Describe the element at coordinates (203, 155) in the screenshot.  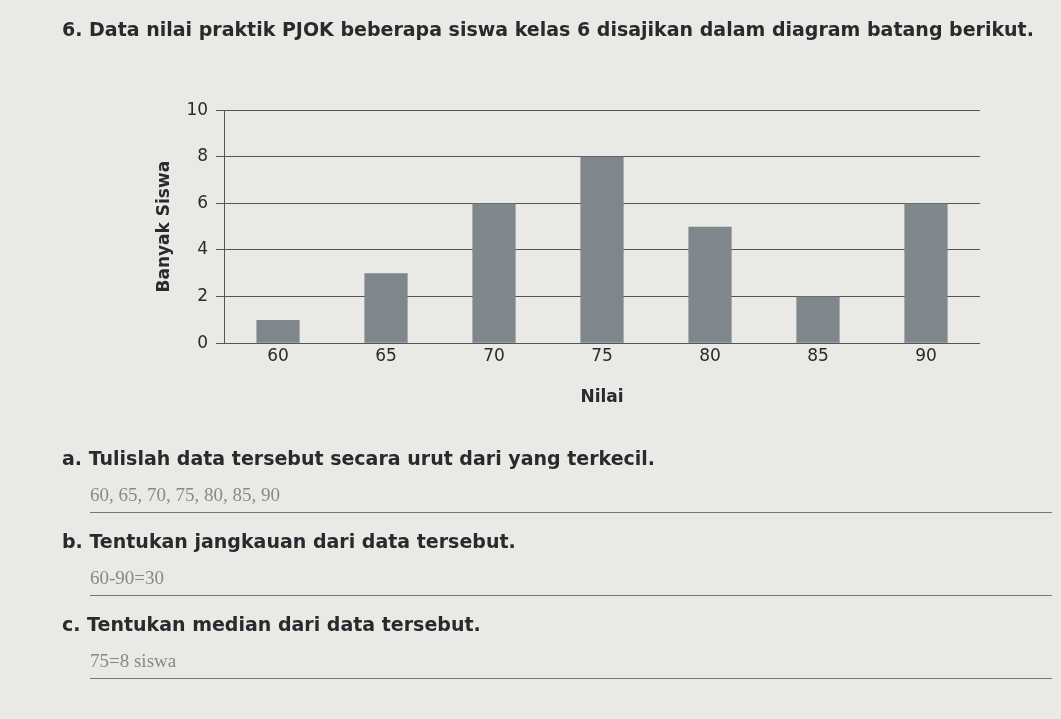
I see `y-tick-label: 8` at that location.